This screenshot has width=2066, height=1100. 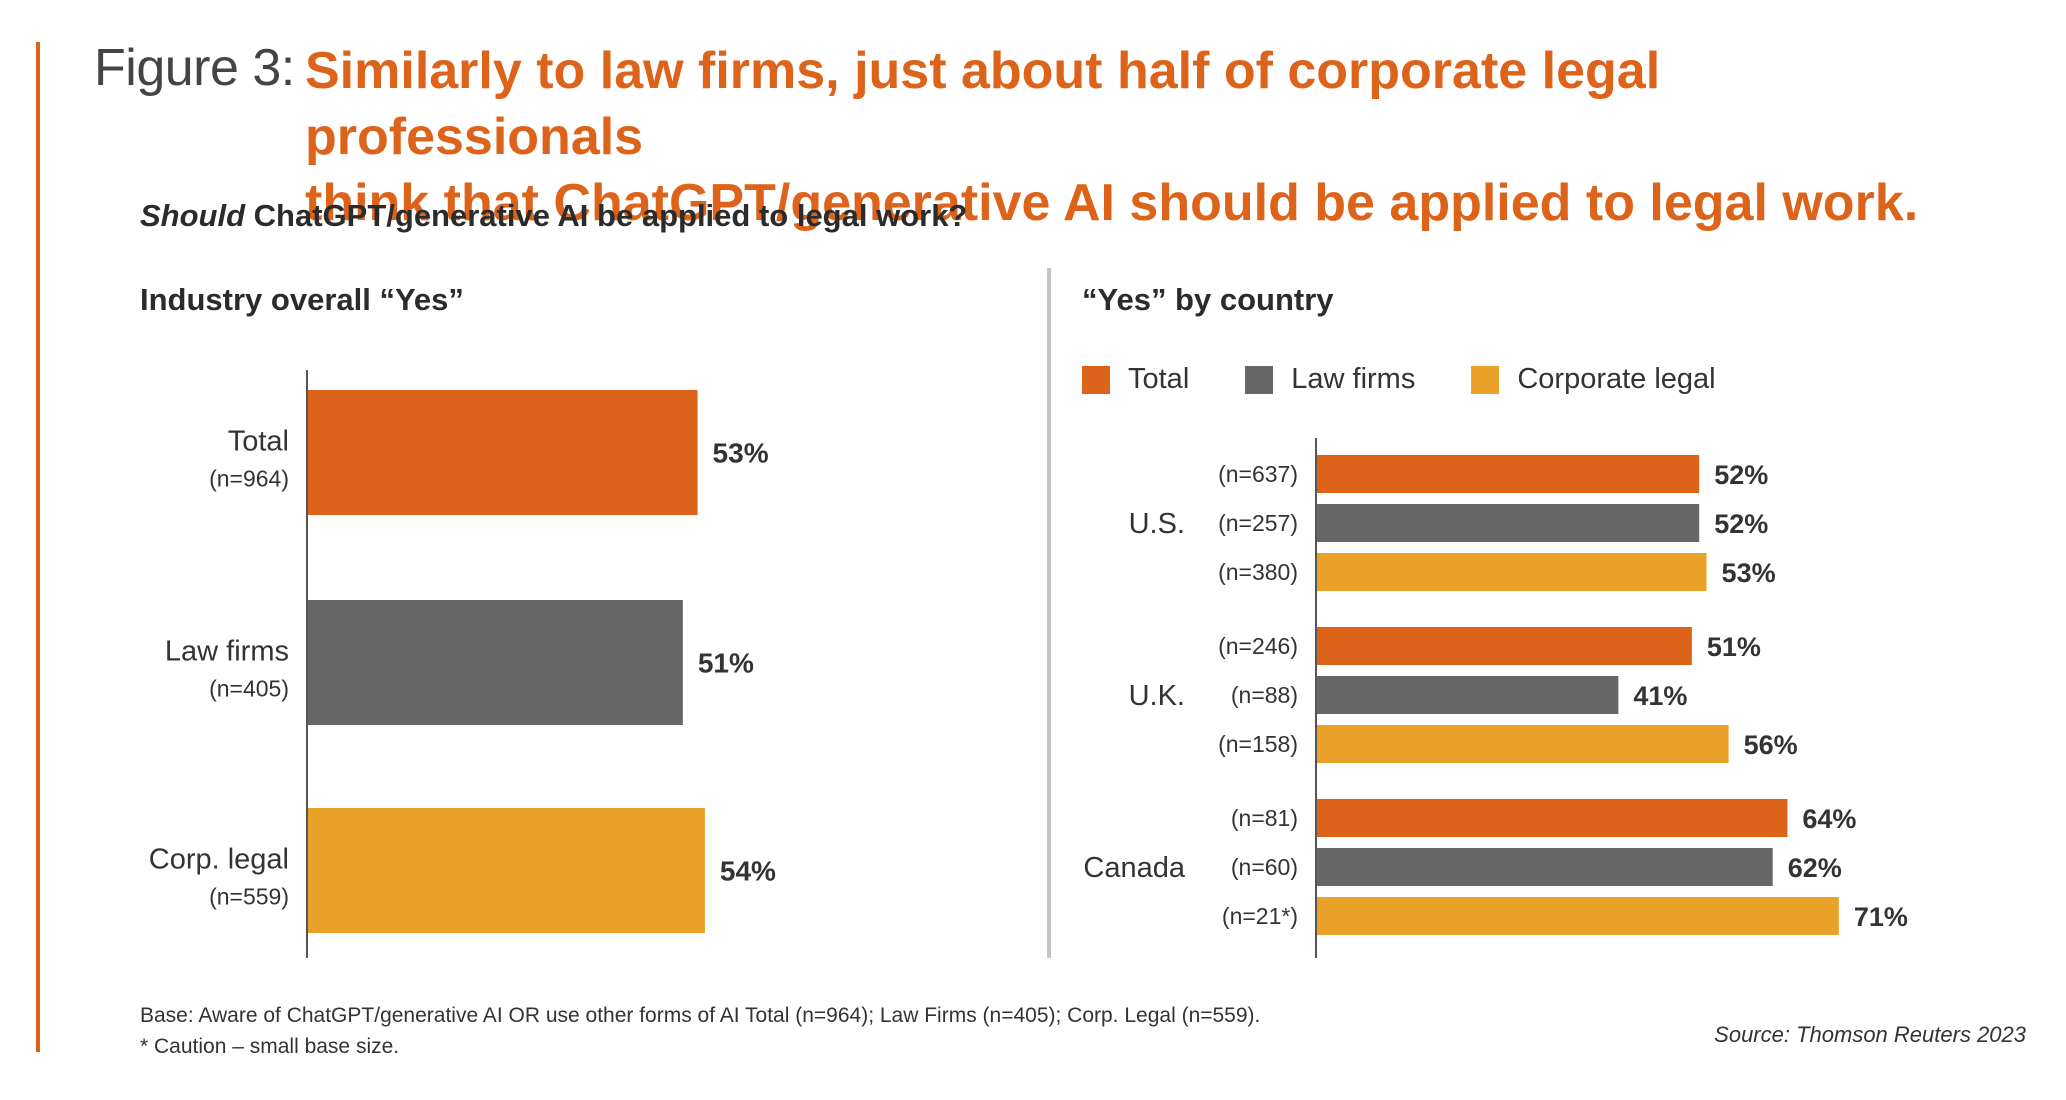 I want to click on legend-swatch-total, so click(x=1096, y=379).